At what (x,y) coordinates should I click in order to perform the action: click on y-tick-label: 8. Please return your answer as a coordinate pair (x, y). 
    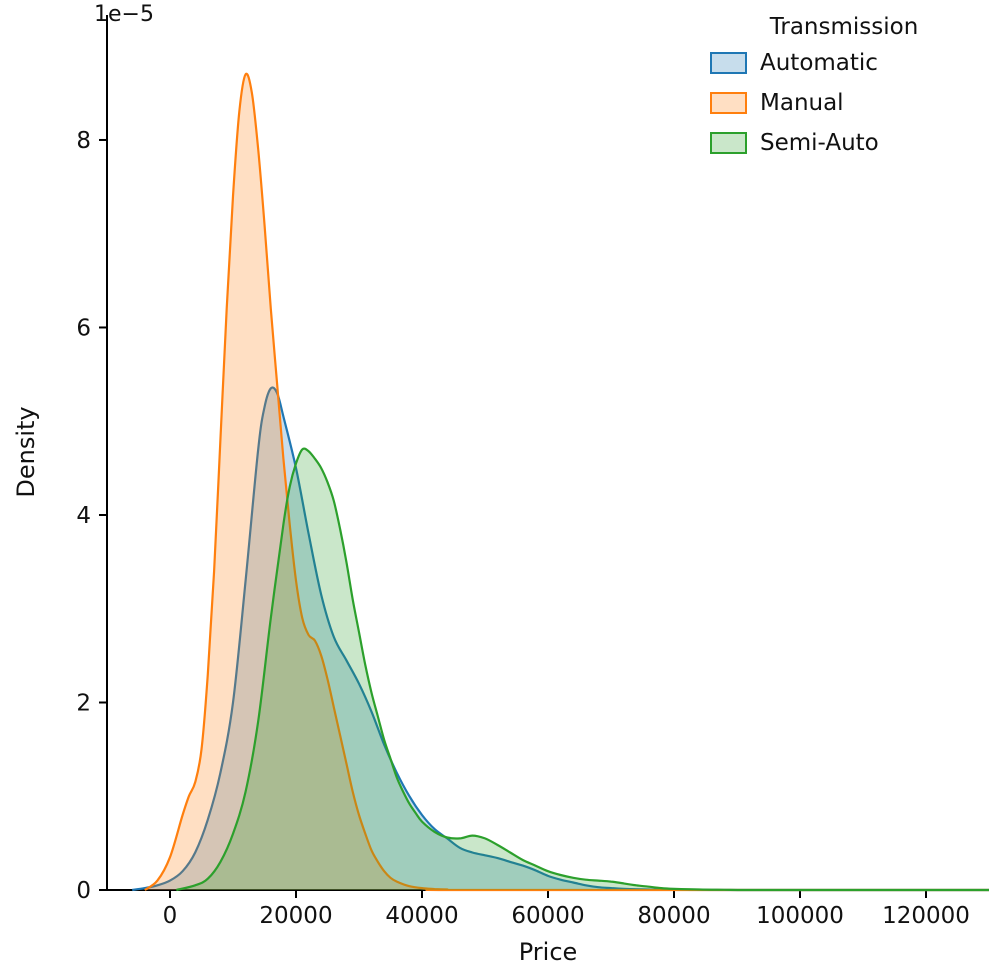
    Looking at the image, I should click on (83, 141).